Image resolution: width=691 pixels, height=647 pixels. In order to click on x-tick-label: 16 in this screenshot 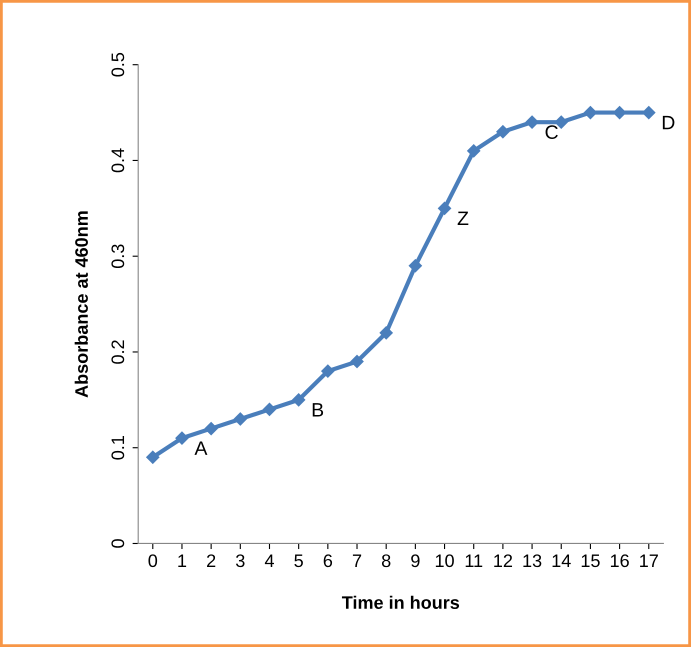, I will do `click(619, 561)`.